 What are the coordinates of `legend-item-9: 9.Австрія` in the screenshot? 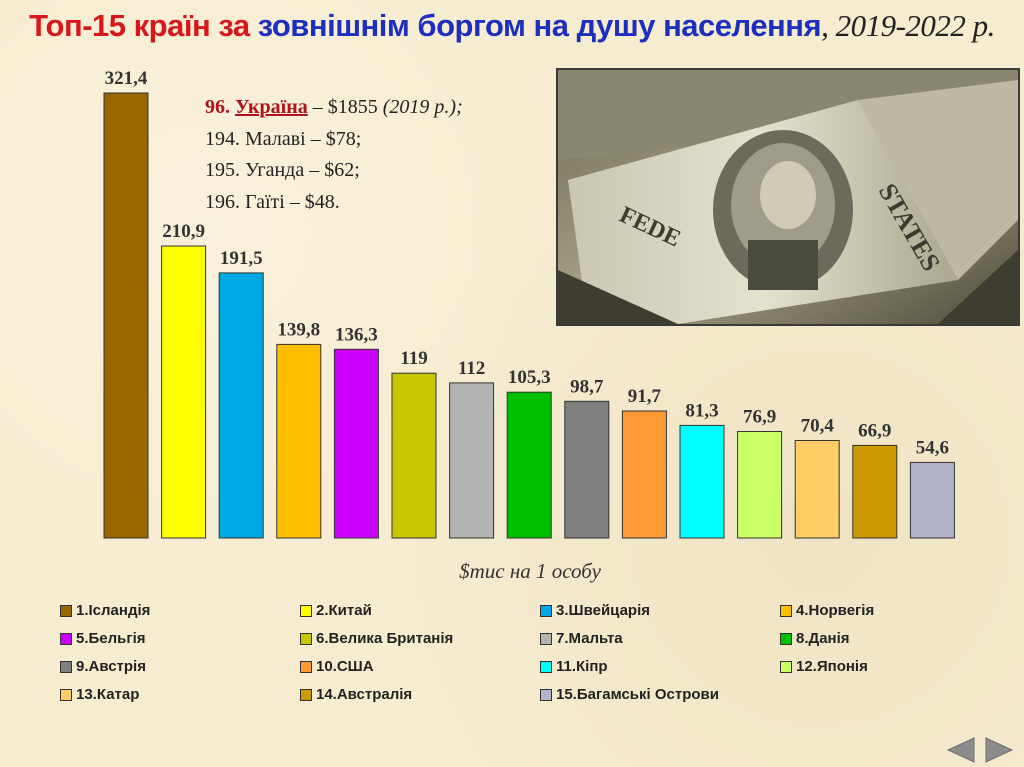 It's located at (180, 666).